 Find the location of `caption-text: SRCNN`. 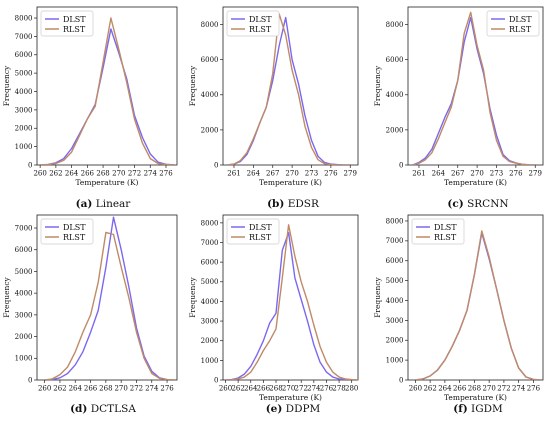

caption-text: SRCNN is located at coordinates (486, 204).